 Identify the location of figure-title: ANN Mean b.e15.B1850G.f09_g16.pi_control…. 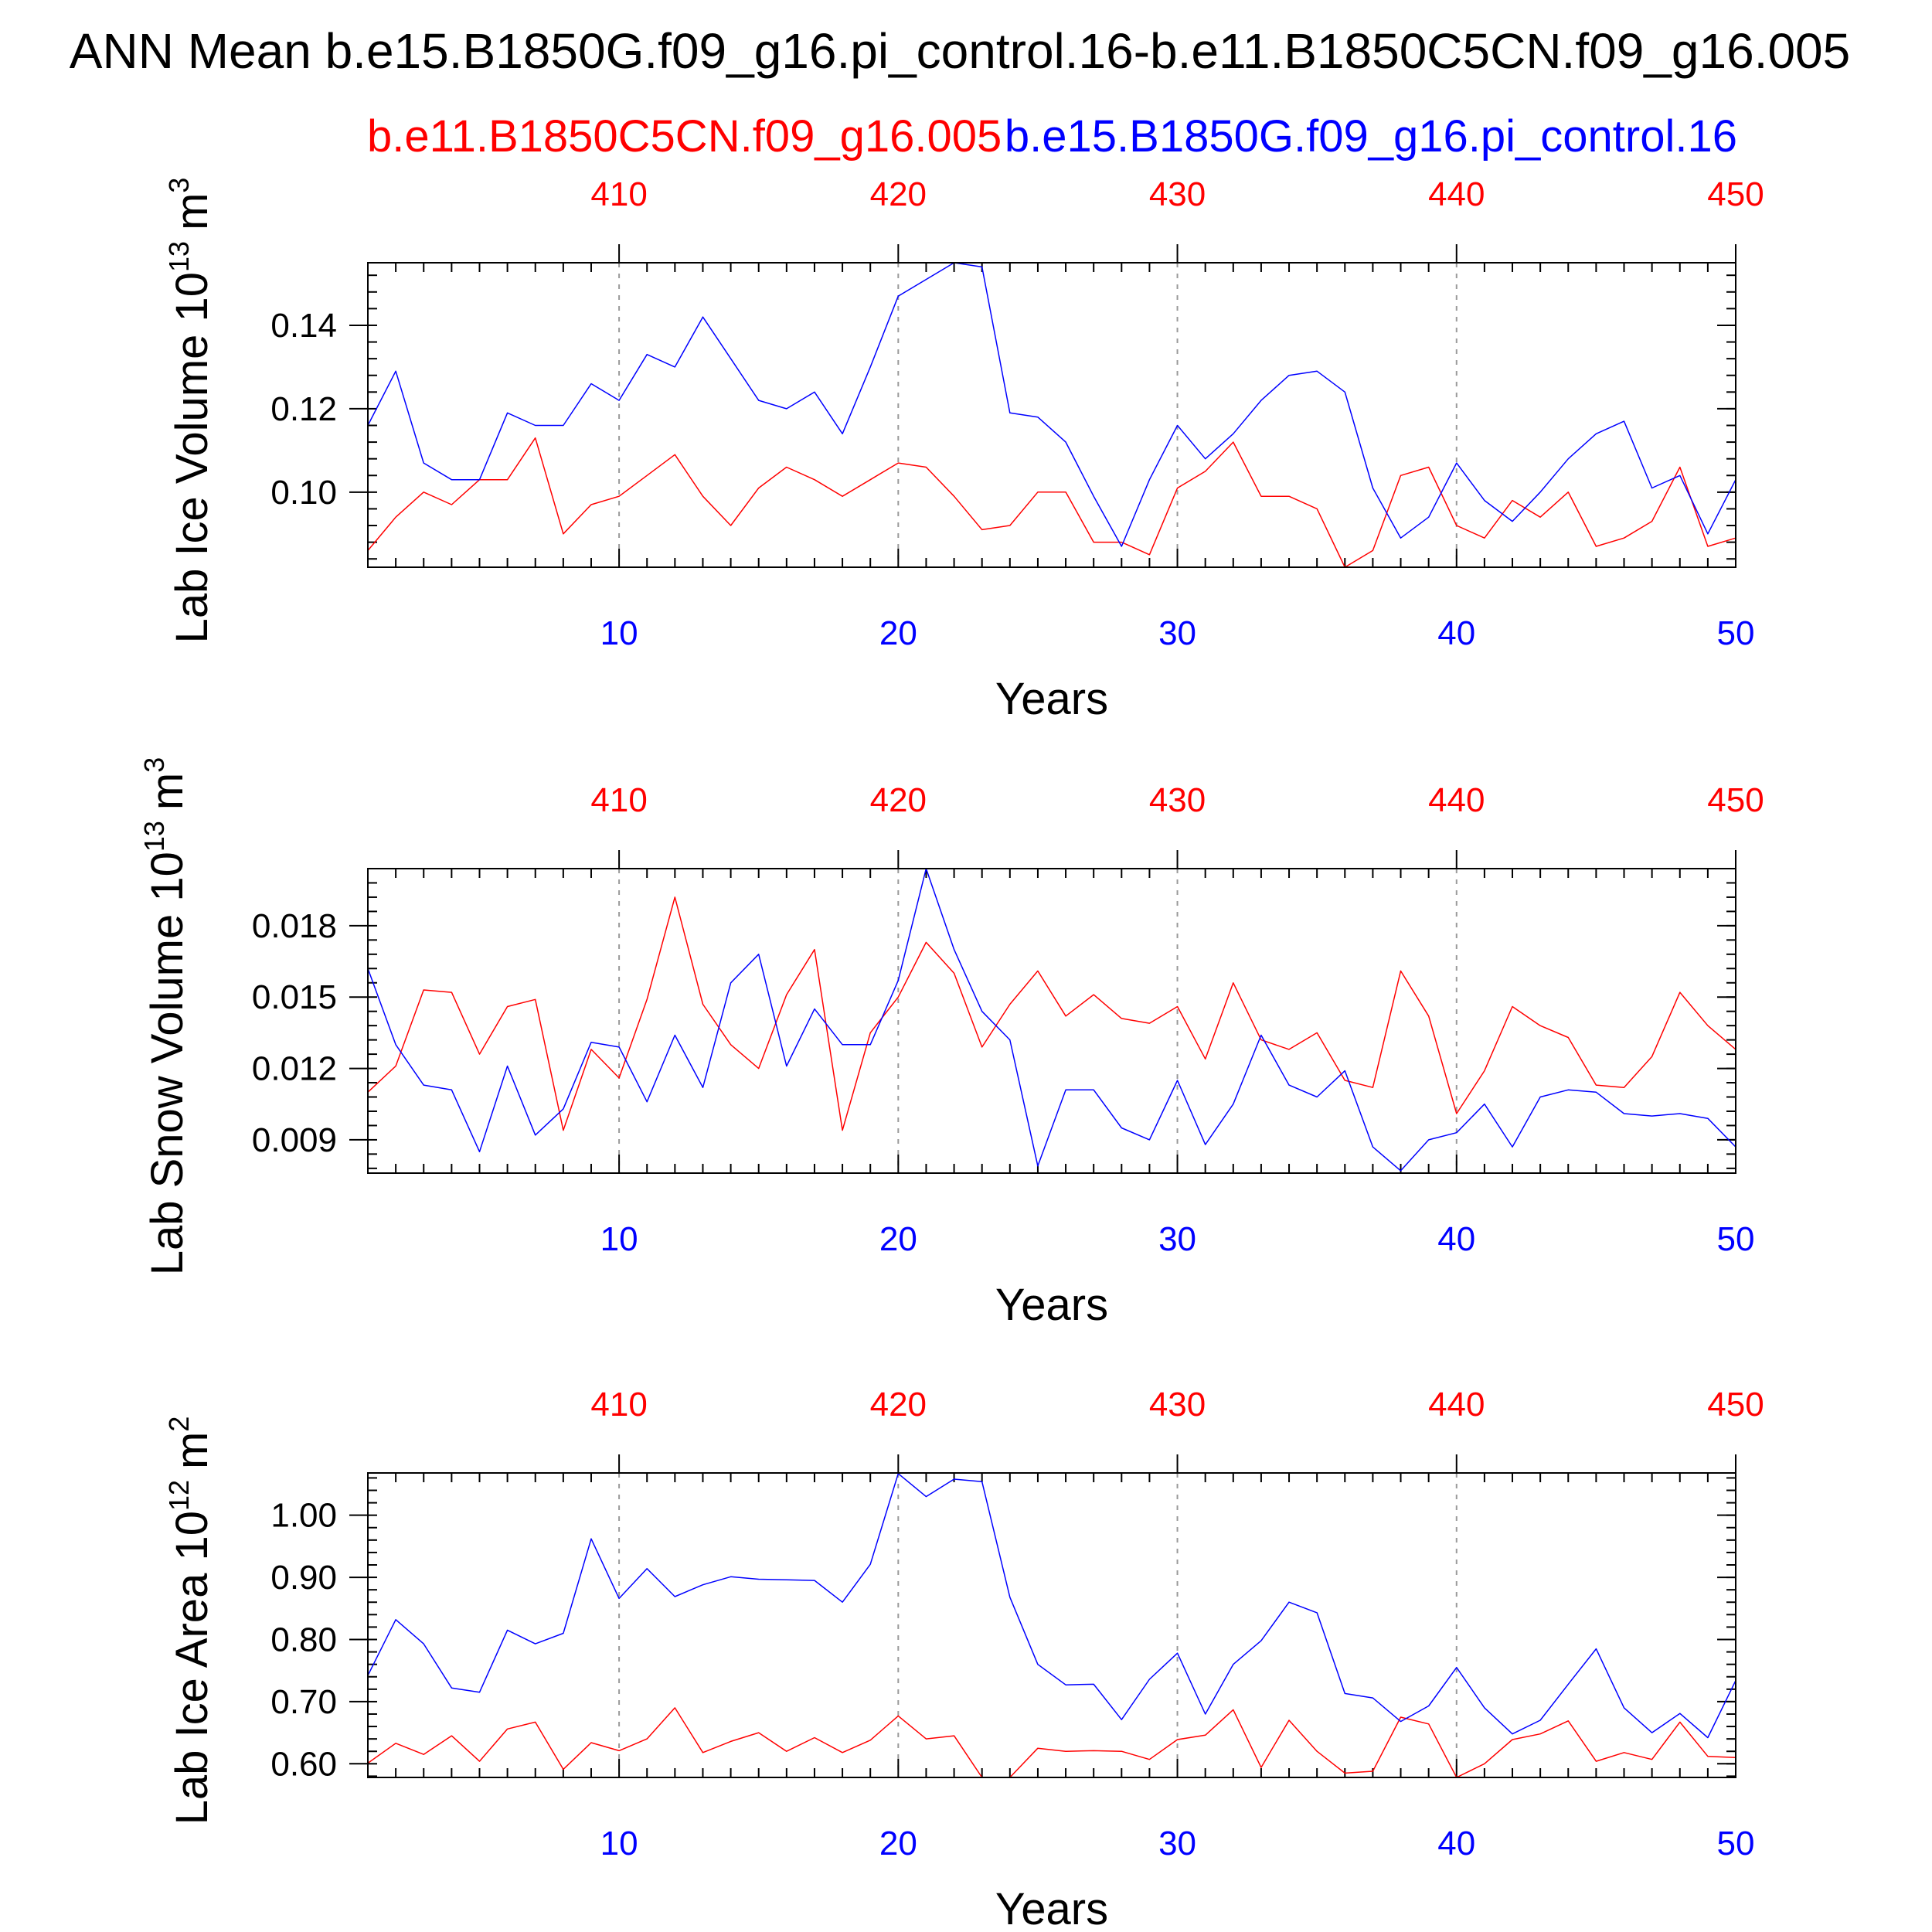
(960, 51).